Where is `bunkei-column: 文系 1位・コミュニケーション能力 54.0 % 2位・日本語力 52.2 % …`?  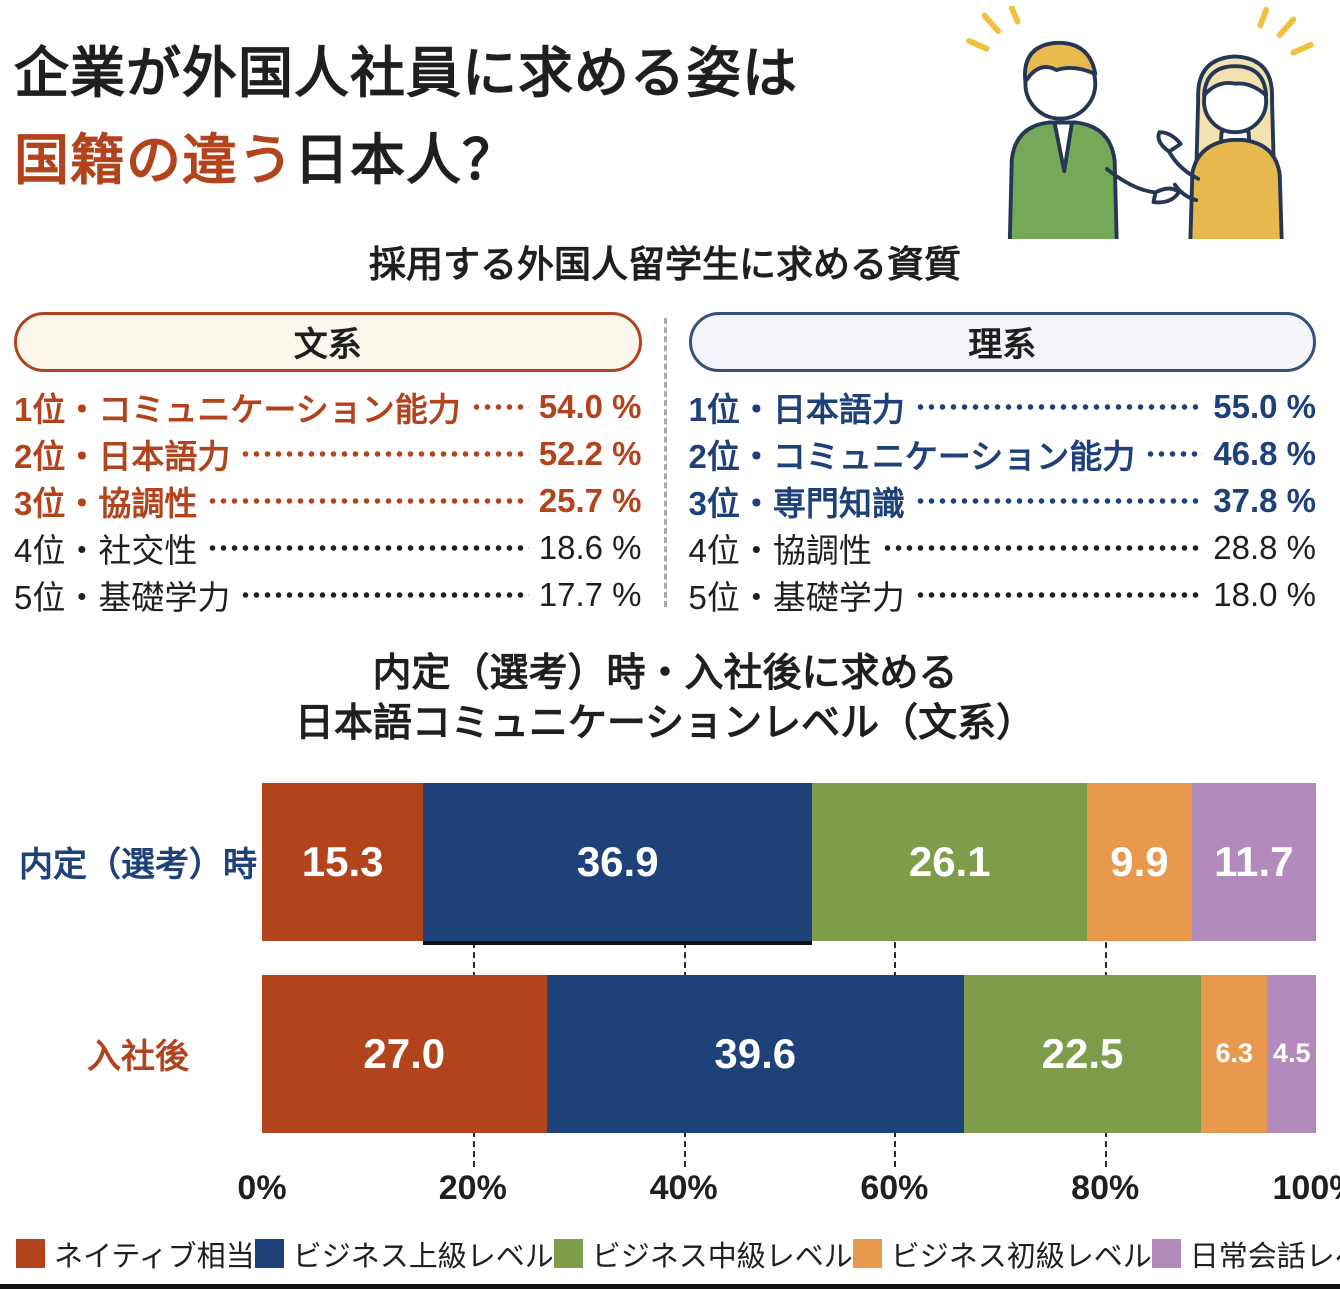
bunkei-column: 文系 1位・コミュニケーション能力 54.0 % 2位・日本語力 52.2 % … is located at coordinates (328, 465).